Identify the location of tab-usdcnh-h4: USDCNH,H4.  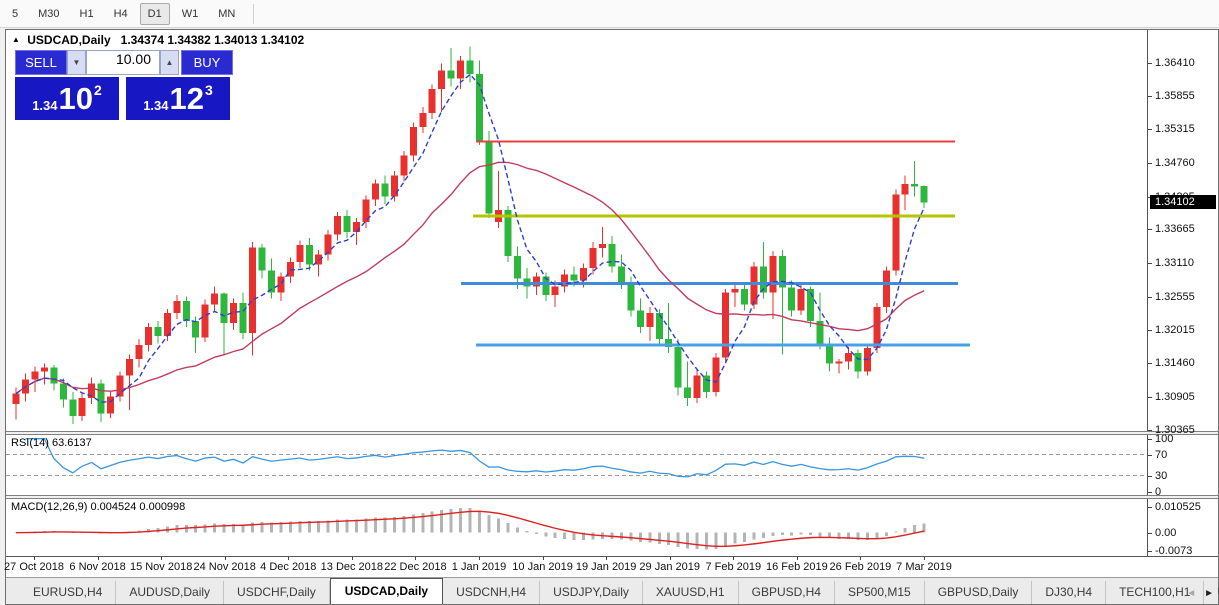
(492, 593).